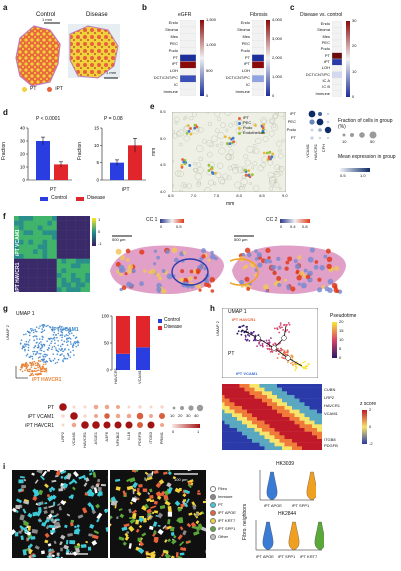  Describe the element at coordinates (129, 416) in the screenshot. I see `g-dot` at that location.